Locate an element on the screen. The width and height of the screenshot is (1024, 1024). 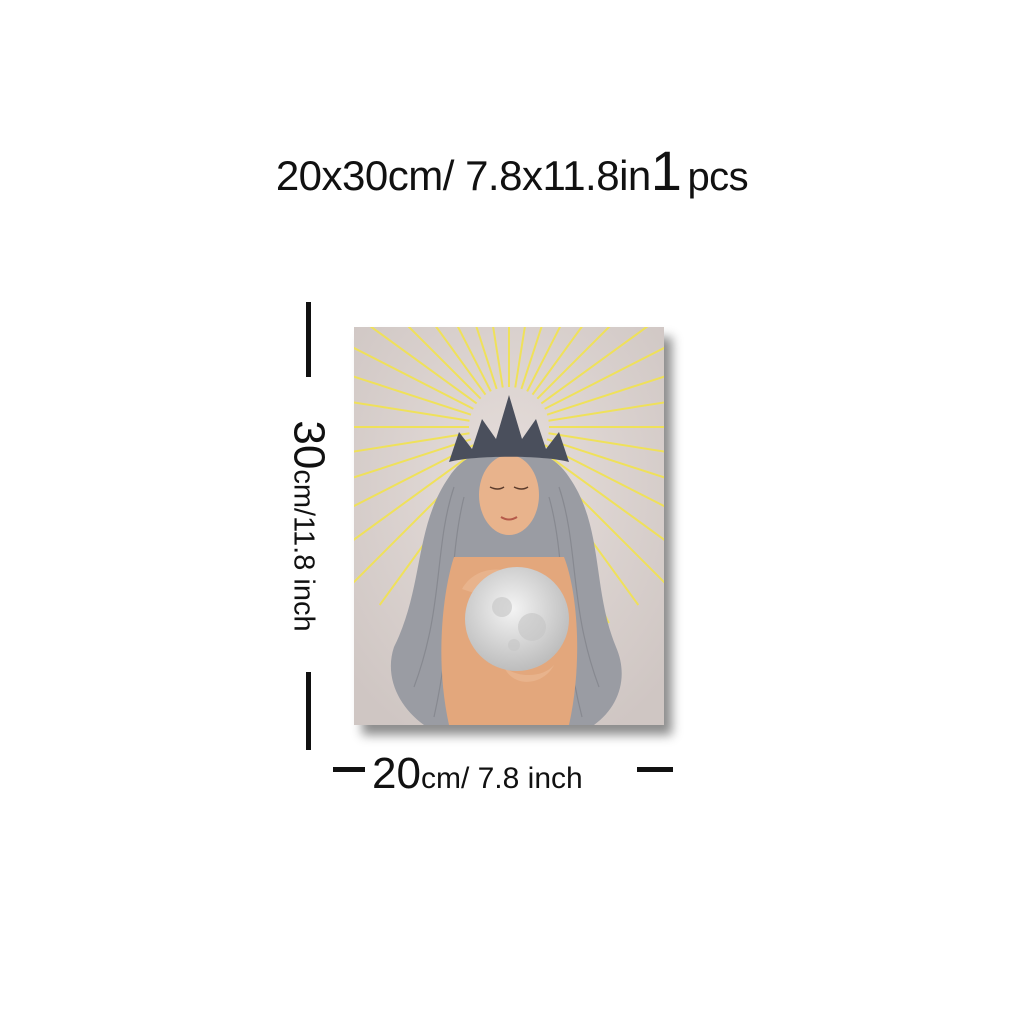
height-value: 30 is located at coordinates (309, 445).